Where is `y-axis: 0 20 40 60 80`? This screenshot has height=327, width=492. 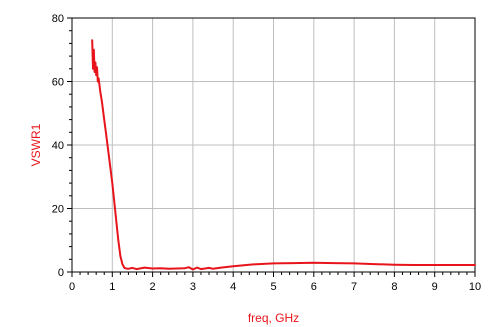 y-axis: 0 20 40 60 80 is located at coordinates (62, 146).